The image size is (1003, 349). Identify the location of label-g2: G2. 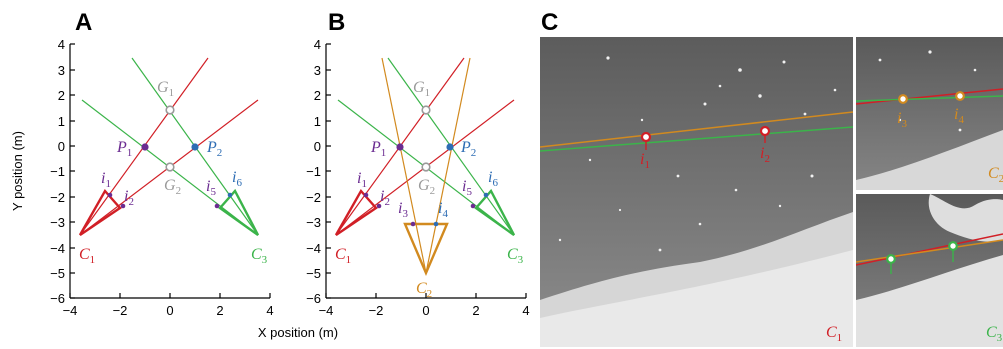
(172, 187).